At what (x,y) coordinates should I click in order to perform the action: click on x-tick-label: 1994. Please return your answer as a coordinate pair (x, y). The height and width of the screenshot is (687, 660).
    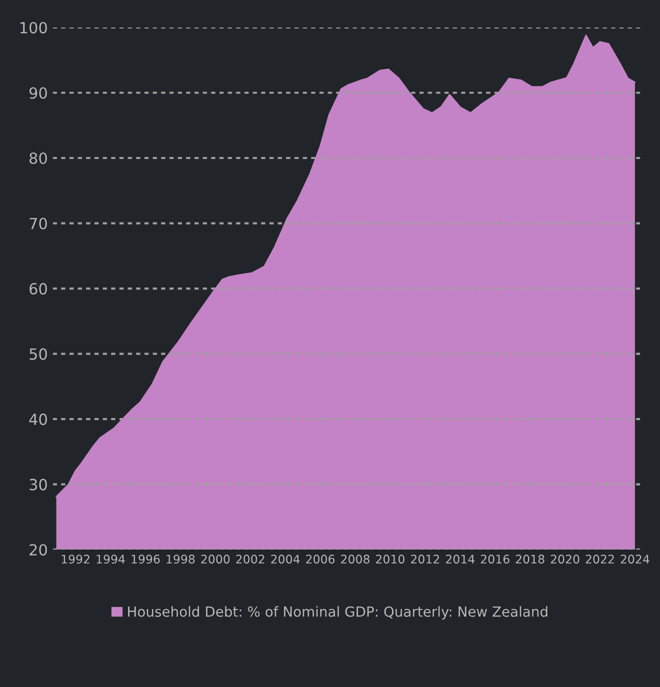
    Looking at the image, I should click on (110, 559).